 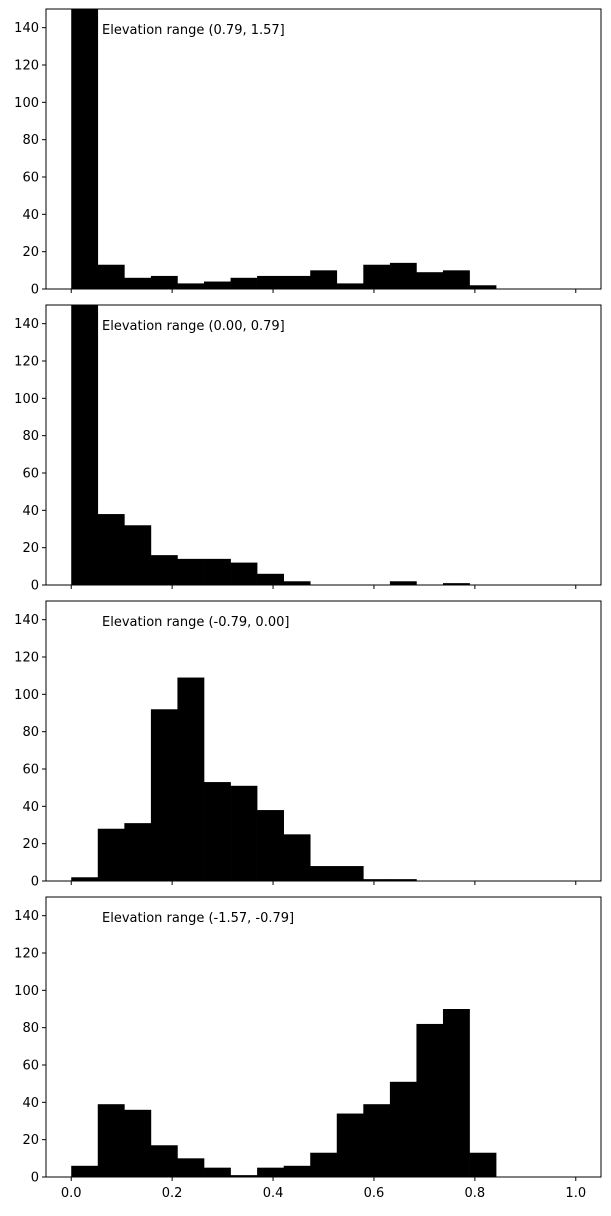 I want to click on elevation-range-label: Elevation range (0.00, 0.79], so click(x=193, y=326).